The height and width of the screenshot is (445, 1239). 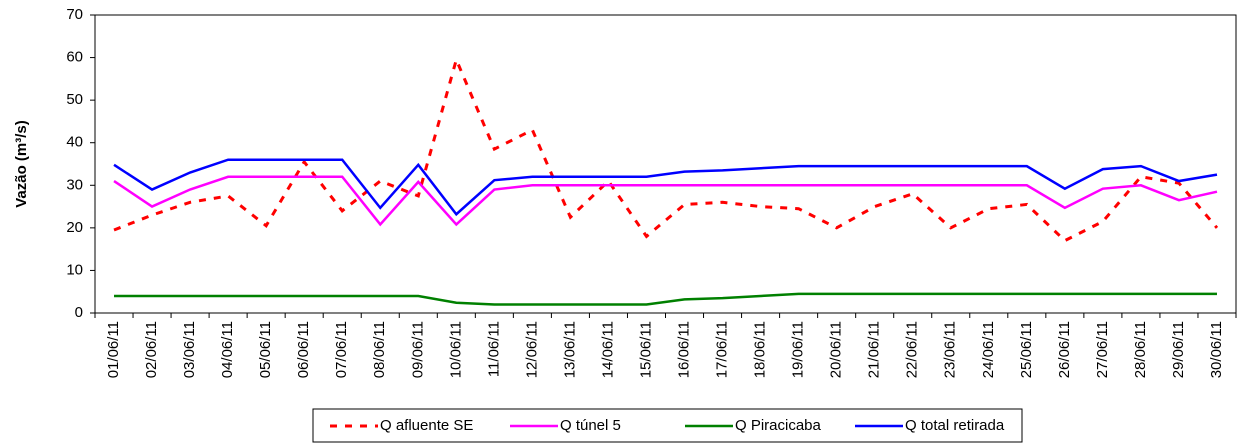 I want to click on x-tick-label: 14/06/11, so click(x=607, y=349).